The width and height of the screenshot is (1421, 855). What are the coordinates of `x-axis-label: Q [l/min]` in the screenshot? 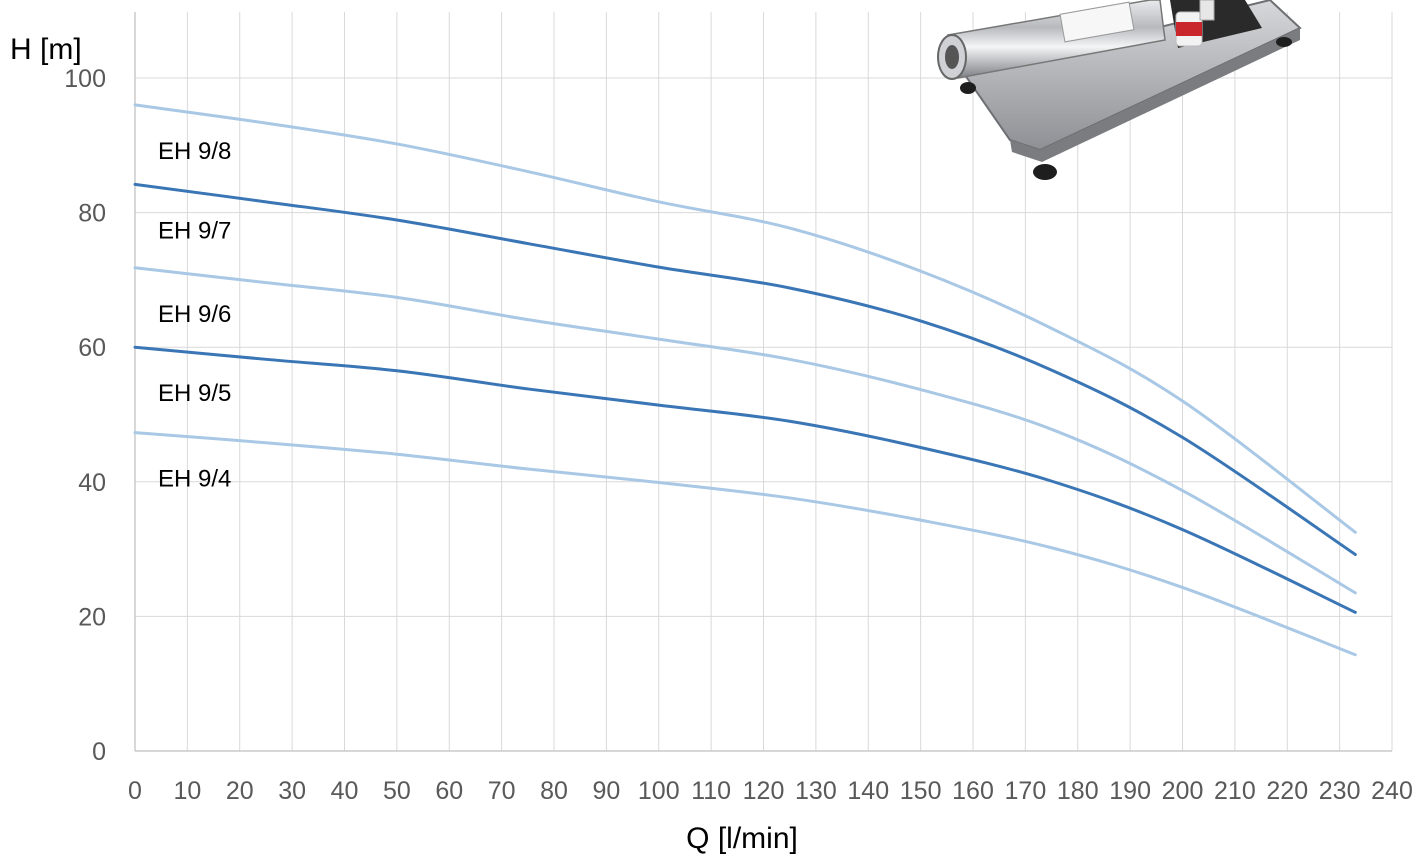 It's located at (742, 838).